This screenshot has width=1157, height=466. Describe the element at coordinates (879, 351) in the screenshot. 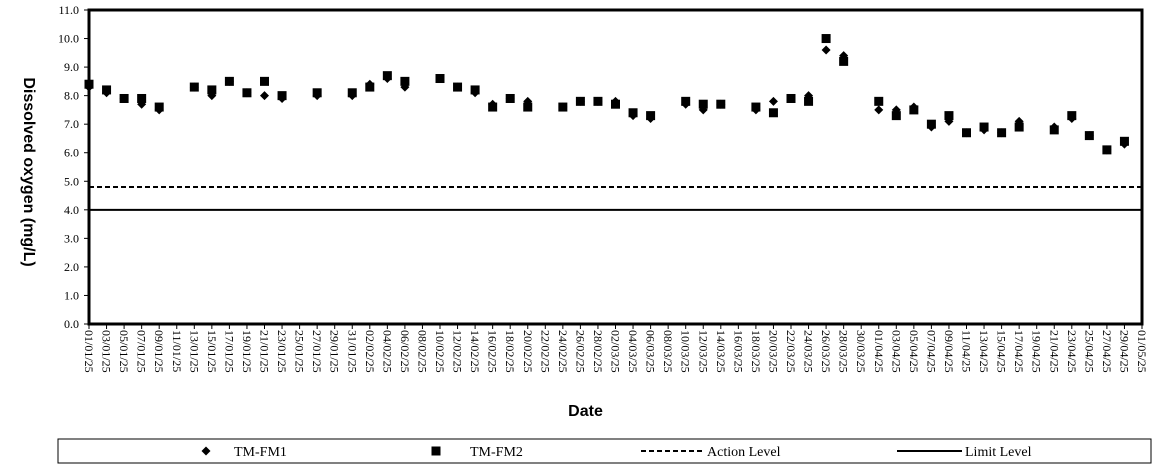

I see `x-tick-label: 01/04/25` at that location.